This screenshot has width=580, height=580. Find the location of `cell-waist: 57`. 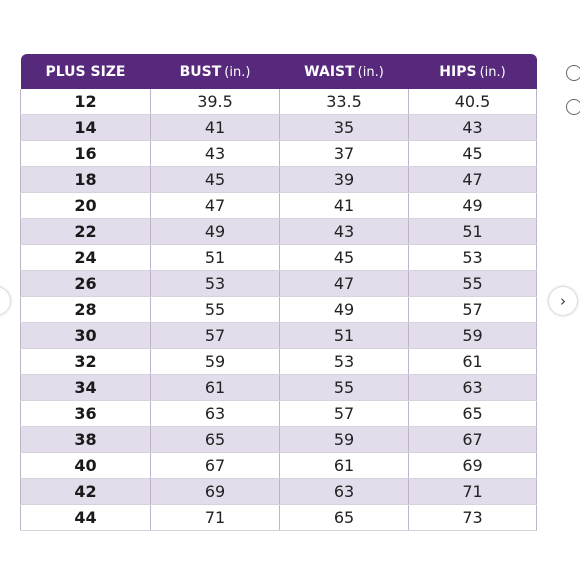

cell-waist: 57 is located at coordinates (344, 413).